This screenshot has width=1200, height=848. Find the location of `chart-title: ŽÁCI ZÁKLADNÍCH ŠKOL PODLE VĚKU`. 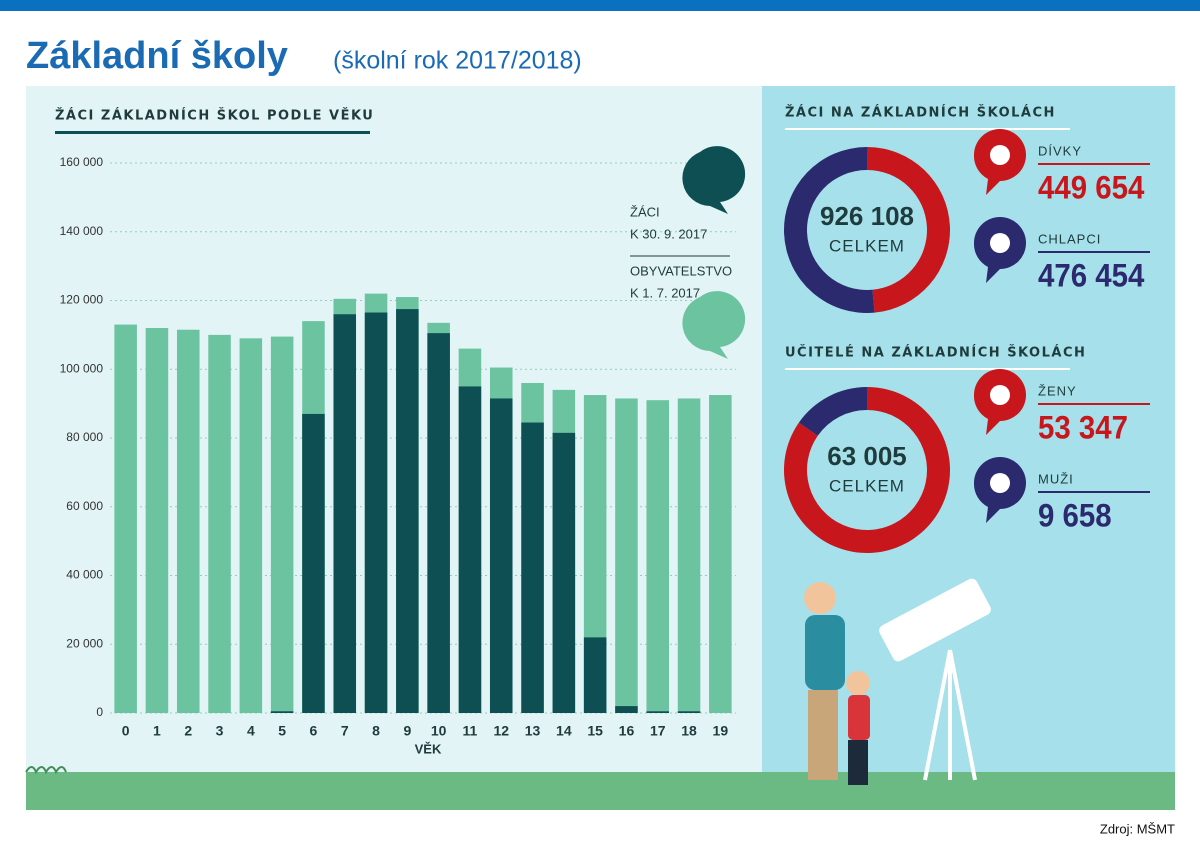

chart-title: ŽÁCI ZÁKLADNÍCH ŠKOL PODLE VĚKU is located at coordinates (214, 116).